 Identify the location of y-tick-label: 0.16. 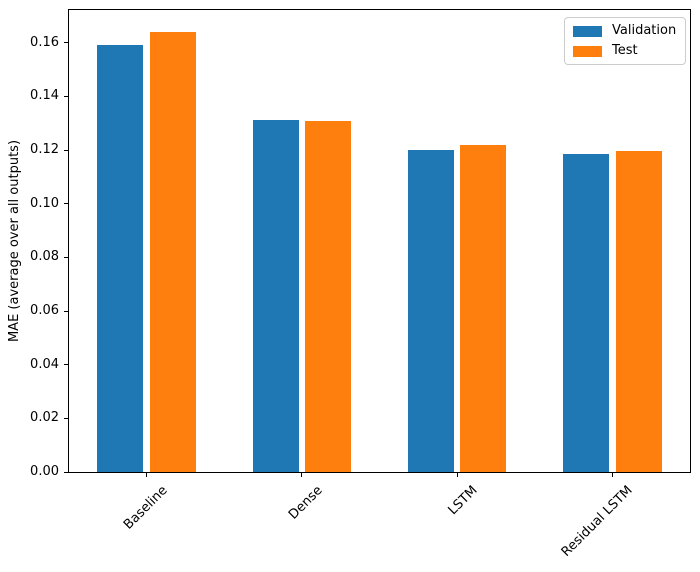
(44, 42).